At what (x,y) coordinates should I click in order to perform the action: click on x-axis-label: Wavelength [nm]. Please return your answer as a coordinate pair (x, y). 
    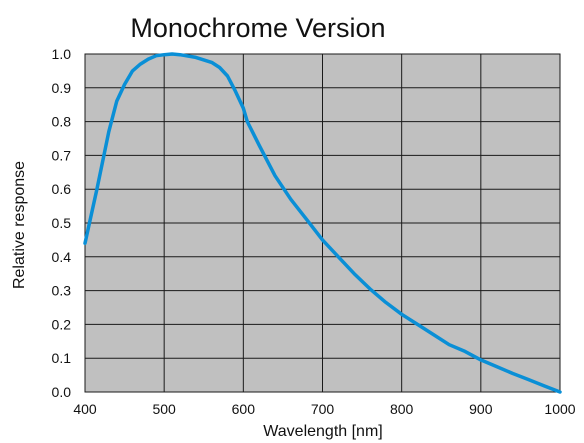
    Looking at the image, I should click on (322, 431).